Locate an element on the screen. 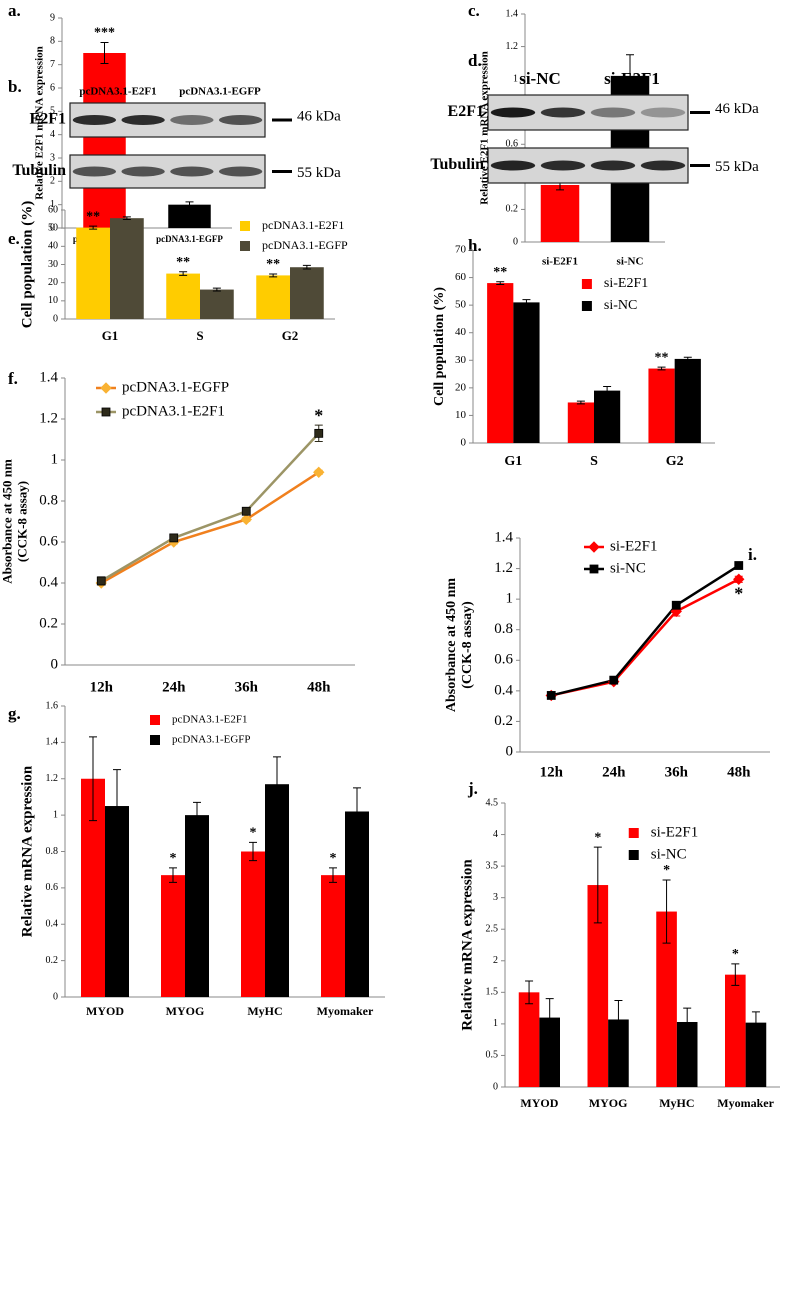 This screenshot has height=1306, width=787. line is located at coordinates (645, 630).